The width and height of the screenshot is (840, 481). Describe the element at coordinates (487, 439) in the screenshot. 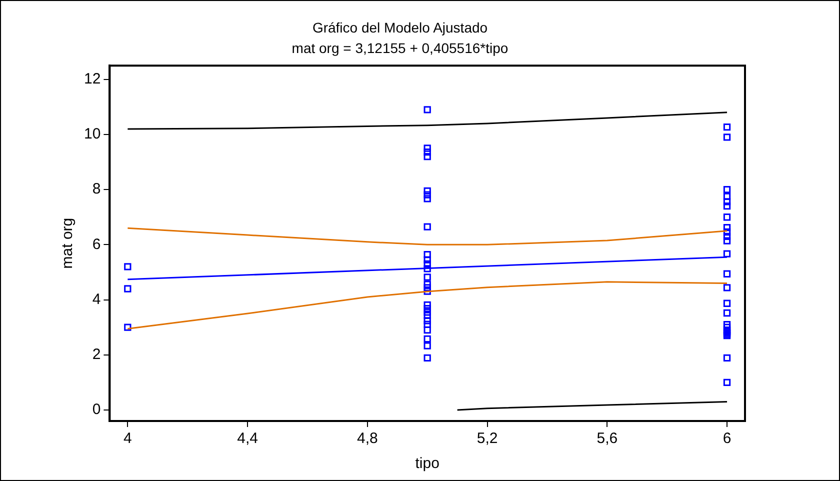

I see `x-tick-label: 5,2` at that location.